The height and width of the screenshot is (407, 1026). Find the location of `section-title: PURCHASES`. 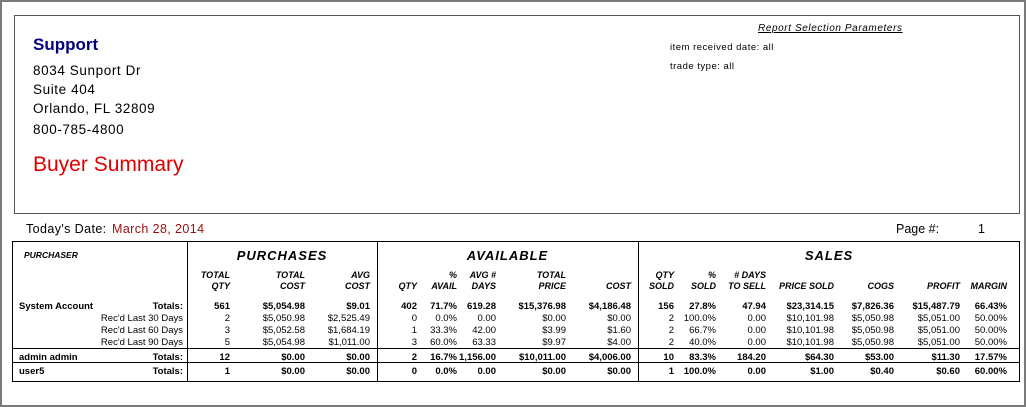

section-title: PURCHASES is located at coordinates (282, 255).